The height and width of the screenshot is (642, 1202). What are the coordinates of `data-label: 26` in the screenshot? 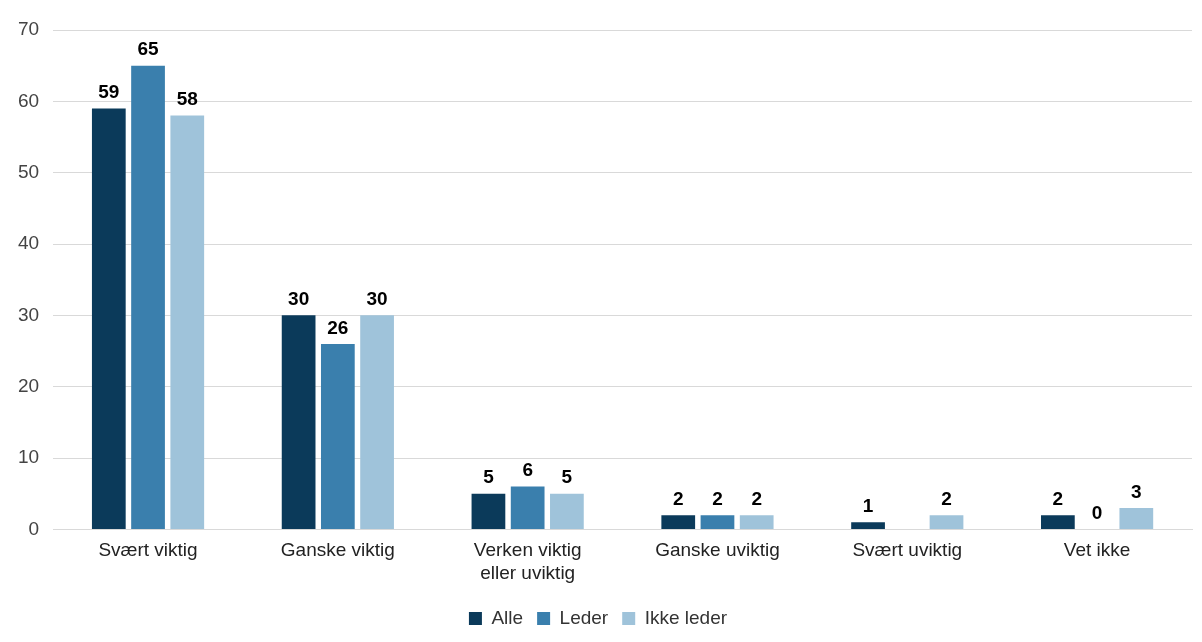 It's located at (338, 327).